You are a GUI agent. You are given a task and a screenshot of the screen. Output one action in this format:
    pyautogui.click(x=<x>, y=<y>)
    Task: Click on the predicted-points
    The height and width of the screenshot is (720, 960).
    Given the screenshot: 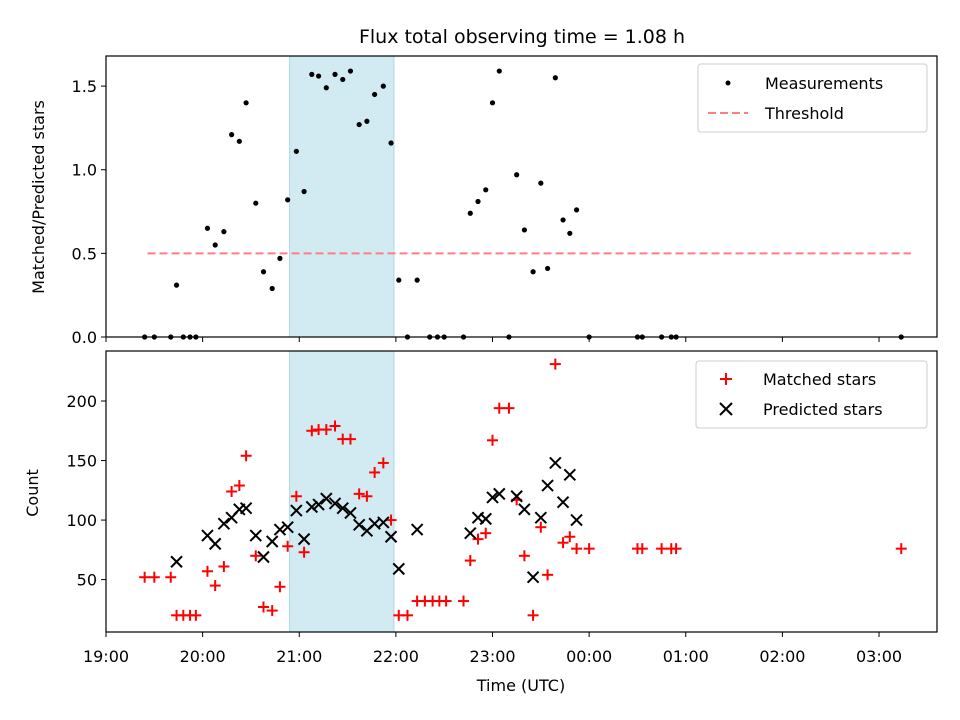 What is the action you would take?
    pyautogui.click(x=376, y=520)
    